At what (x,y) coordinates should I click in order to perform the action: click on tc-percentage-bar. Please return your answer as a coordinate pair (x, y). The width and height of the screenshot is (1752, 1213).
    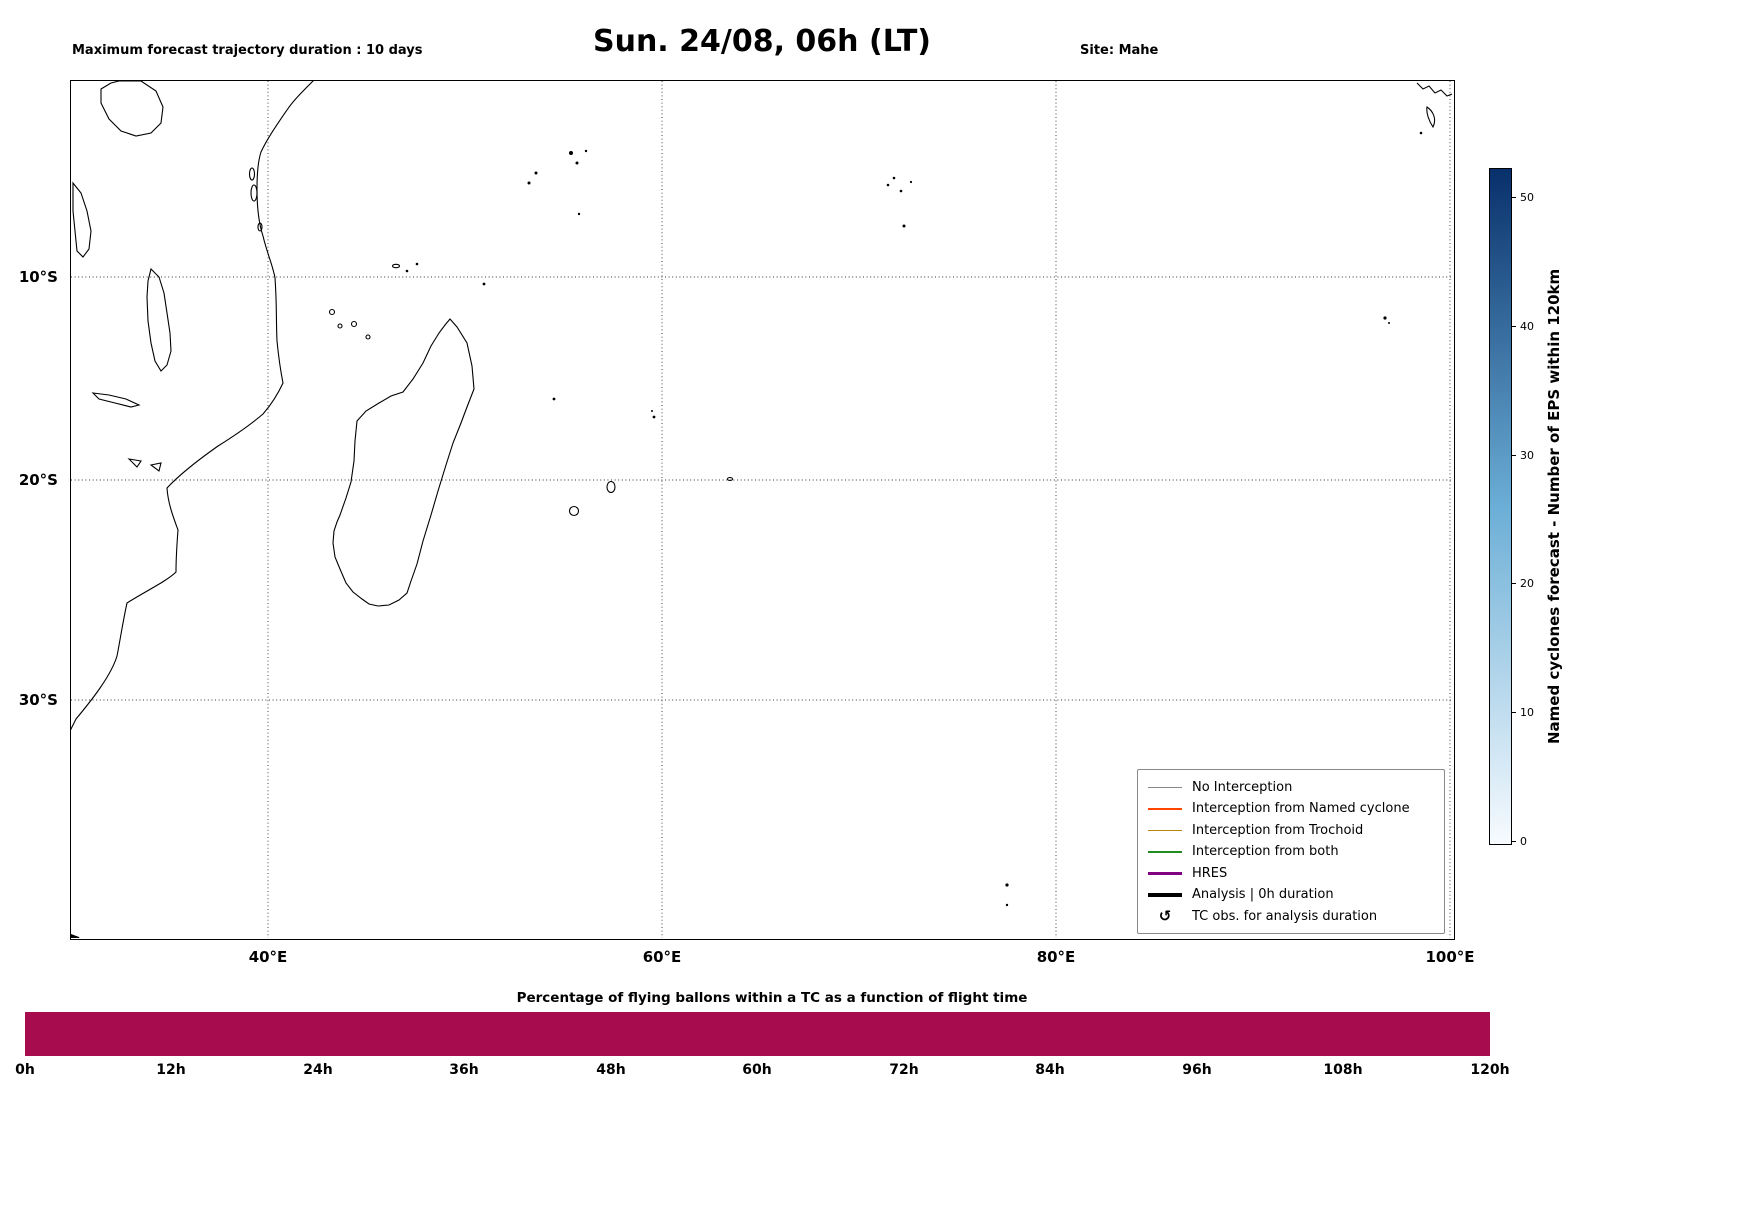
    Looking at the image, I should click on (757, 1034).